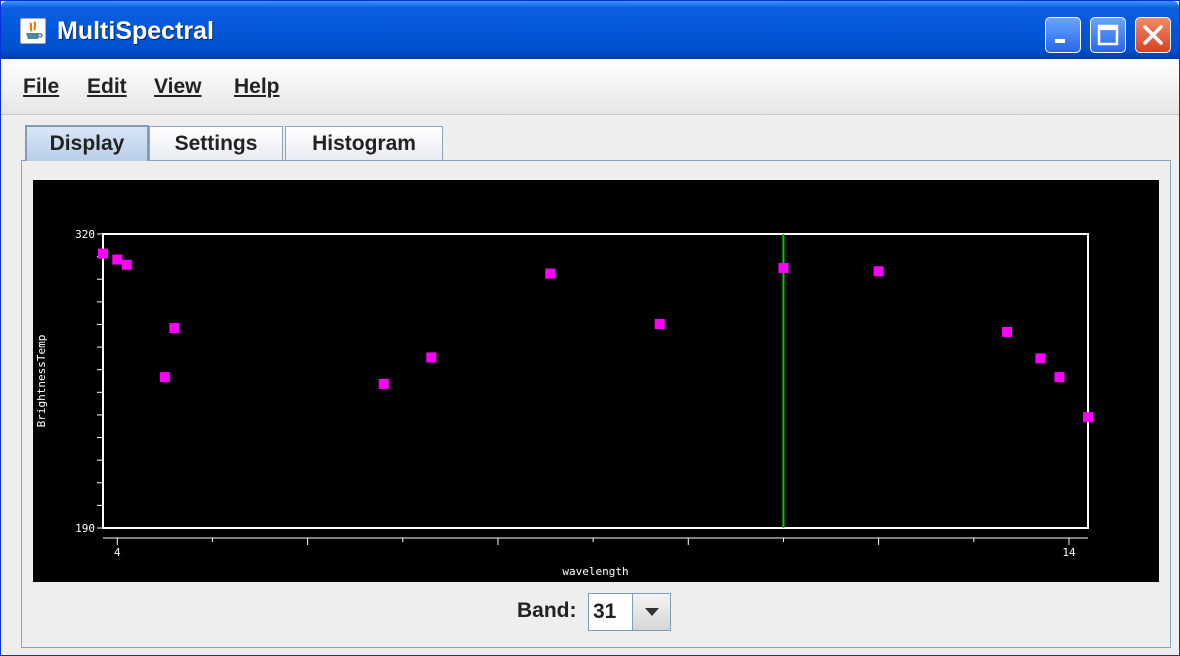  Describe the element at coordinates (33, 31) in the screenshot. I see `java-icon` at that location.